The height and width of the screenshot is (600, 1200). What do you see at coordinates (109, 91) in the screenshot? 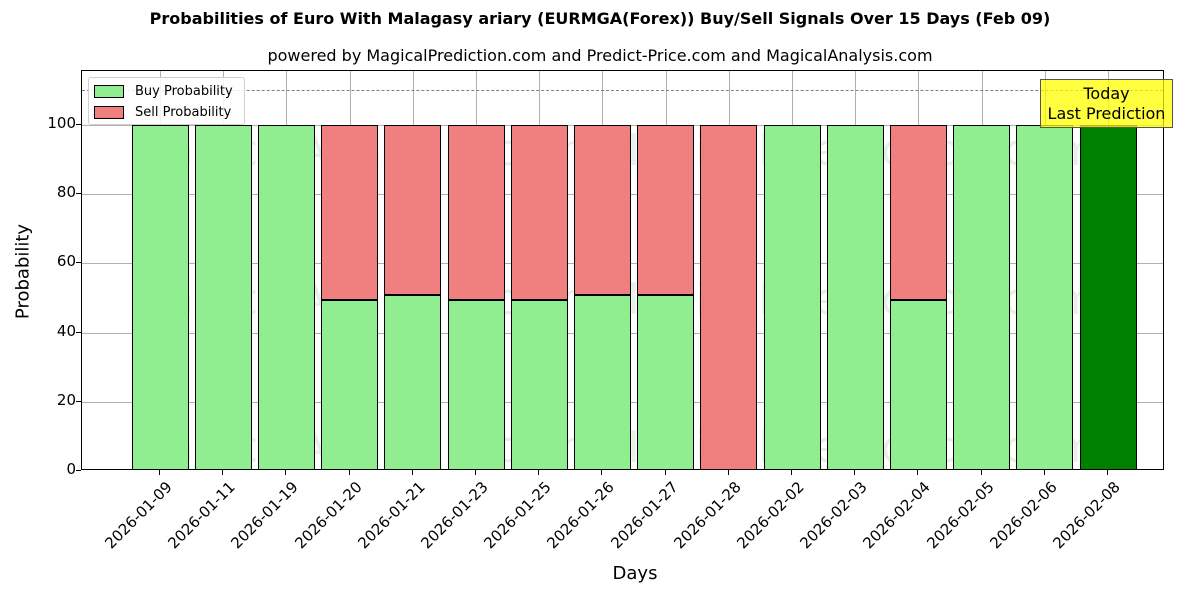
I see `buy-swatch-icon` at bounding box center [109, 91].